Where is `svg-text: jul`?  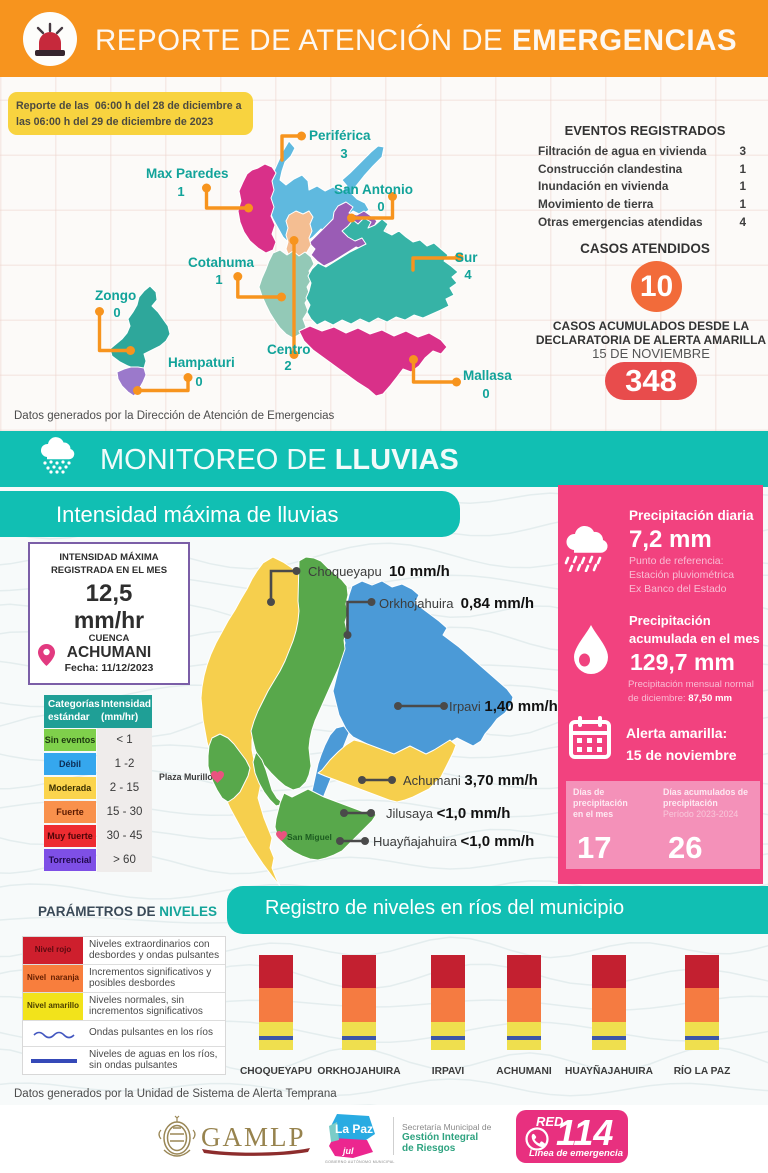
svg-text: jul is located at coordinates (348, 1151).